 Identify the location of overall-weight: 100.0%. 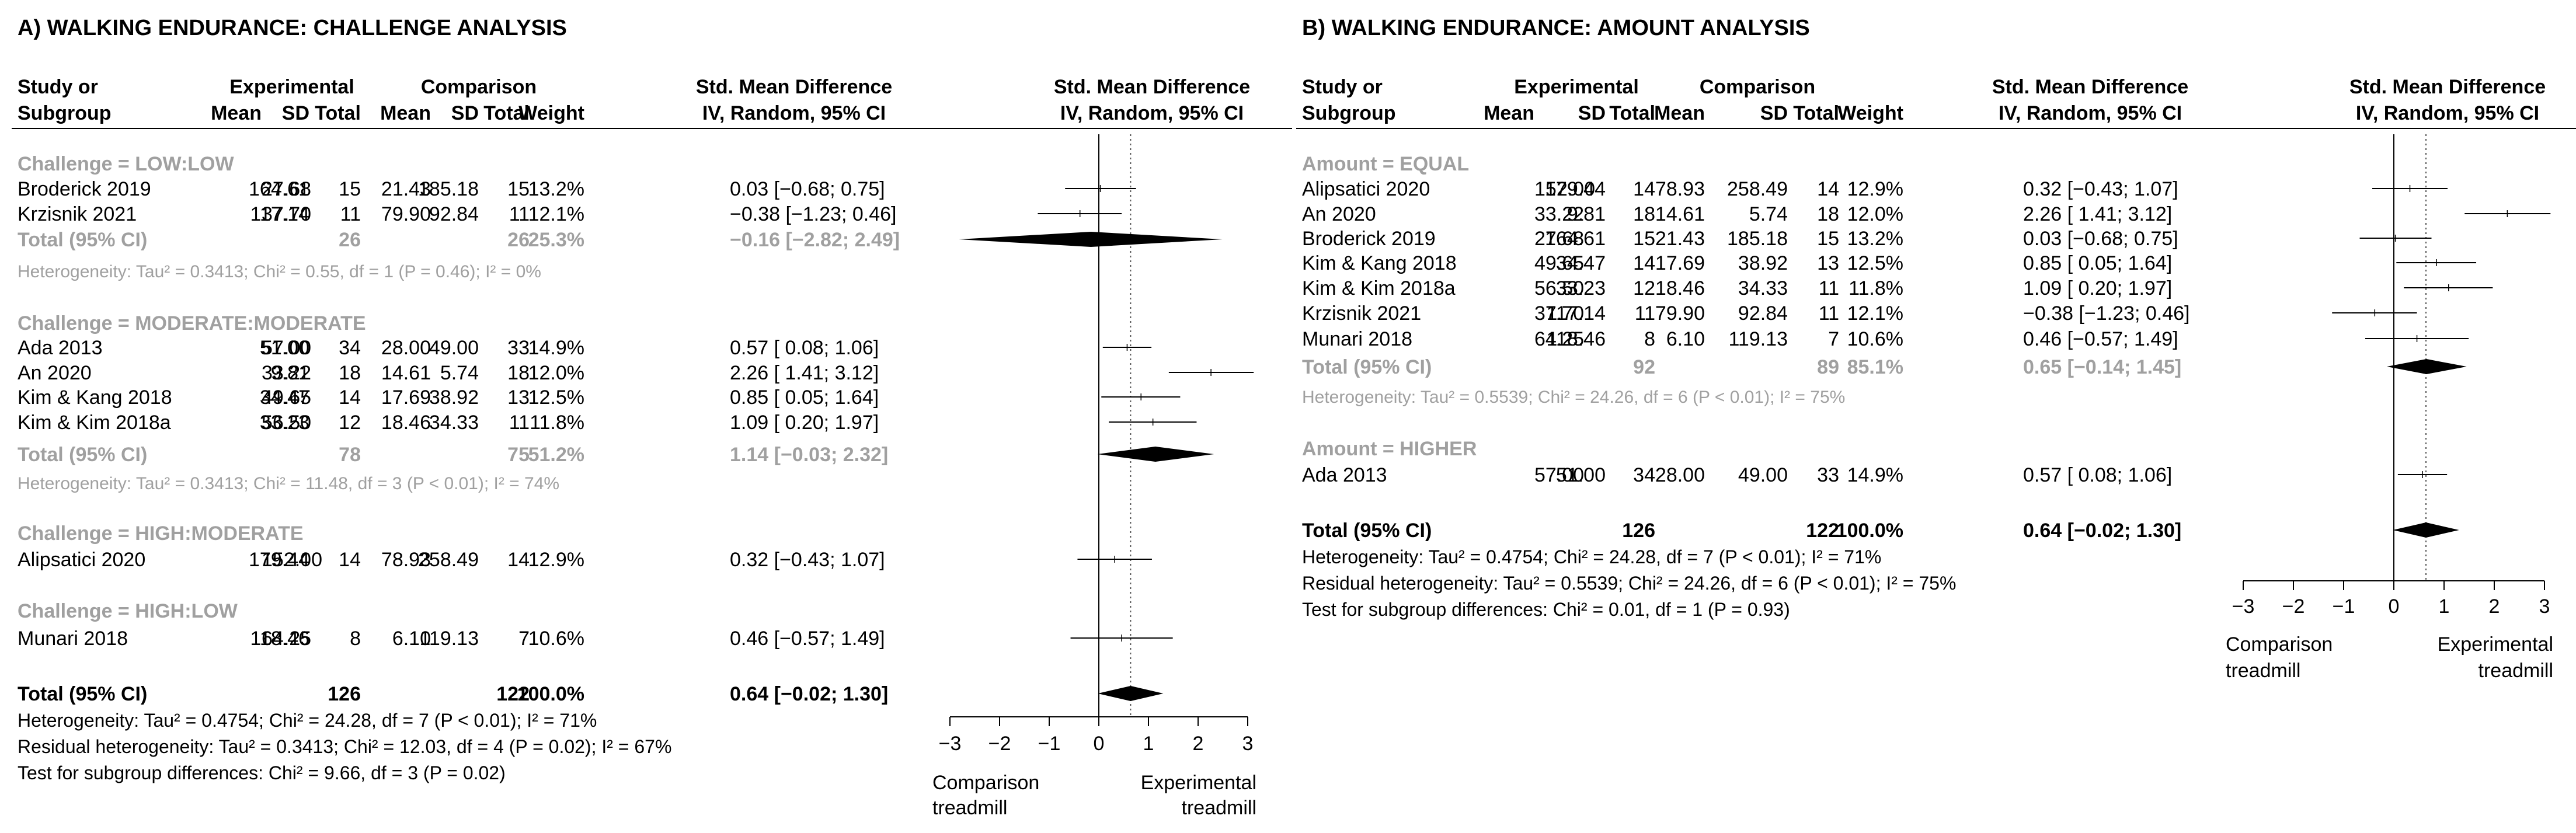
(550, 694).